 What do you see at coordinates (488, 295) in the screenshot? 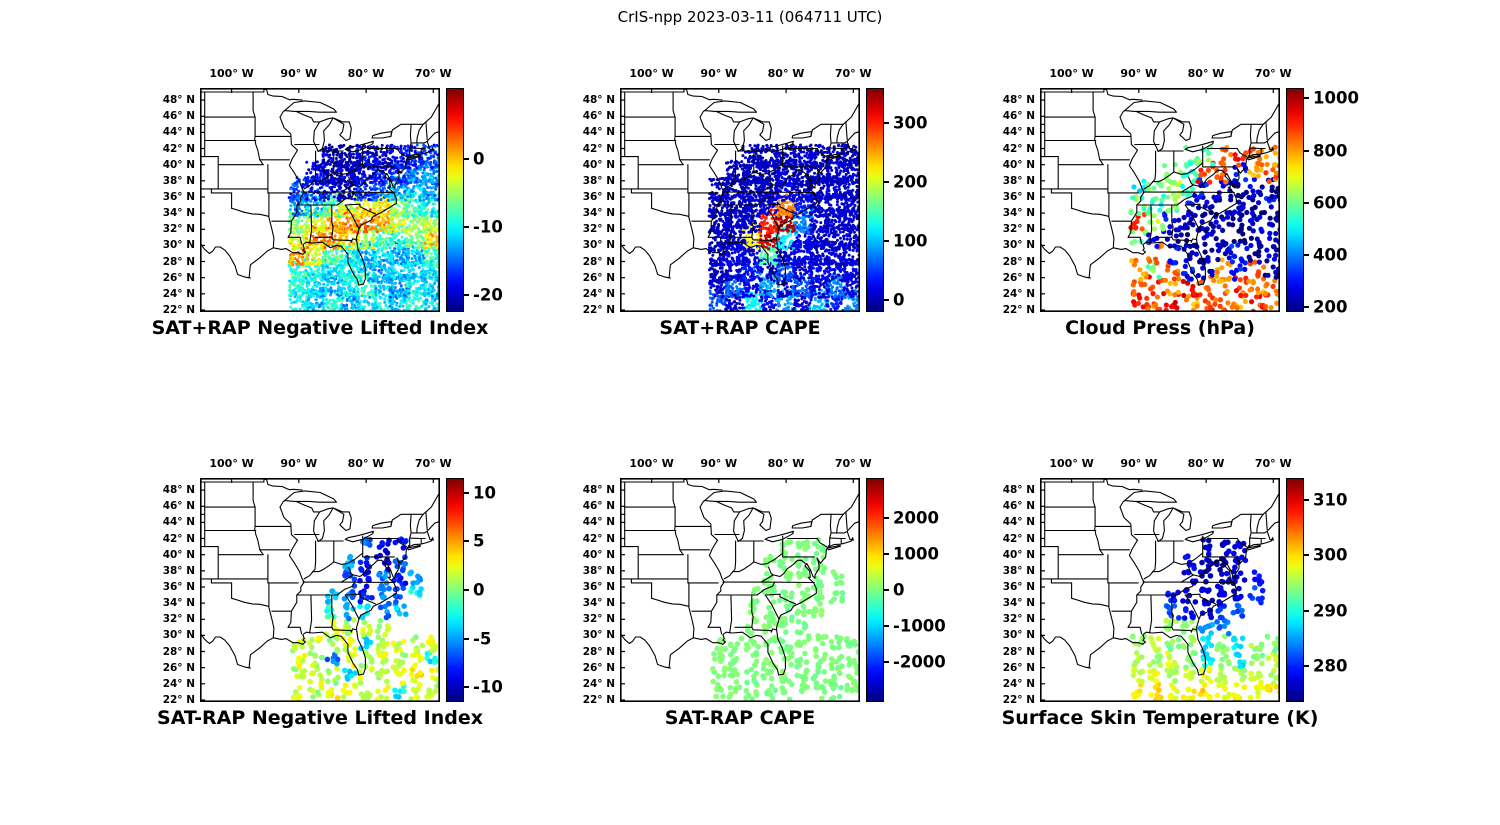
I see `colorbar-tick-label: -20` at bounding box center [488, 295].